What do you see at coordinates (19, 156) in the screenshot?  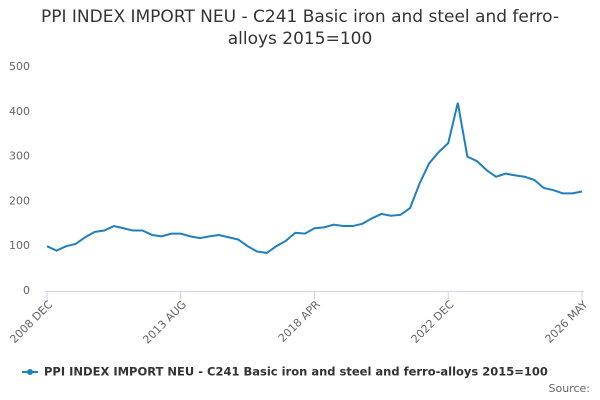 I see `y-tick-label: 300` at bounding box center [19, 156].